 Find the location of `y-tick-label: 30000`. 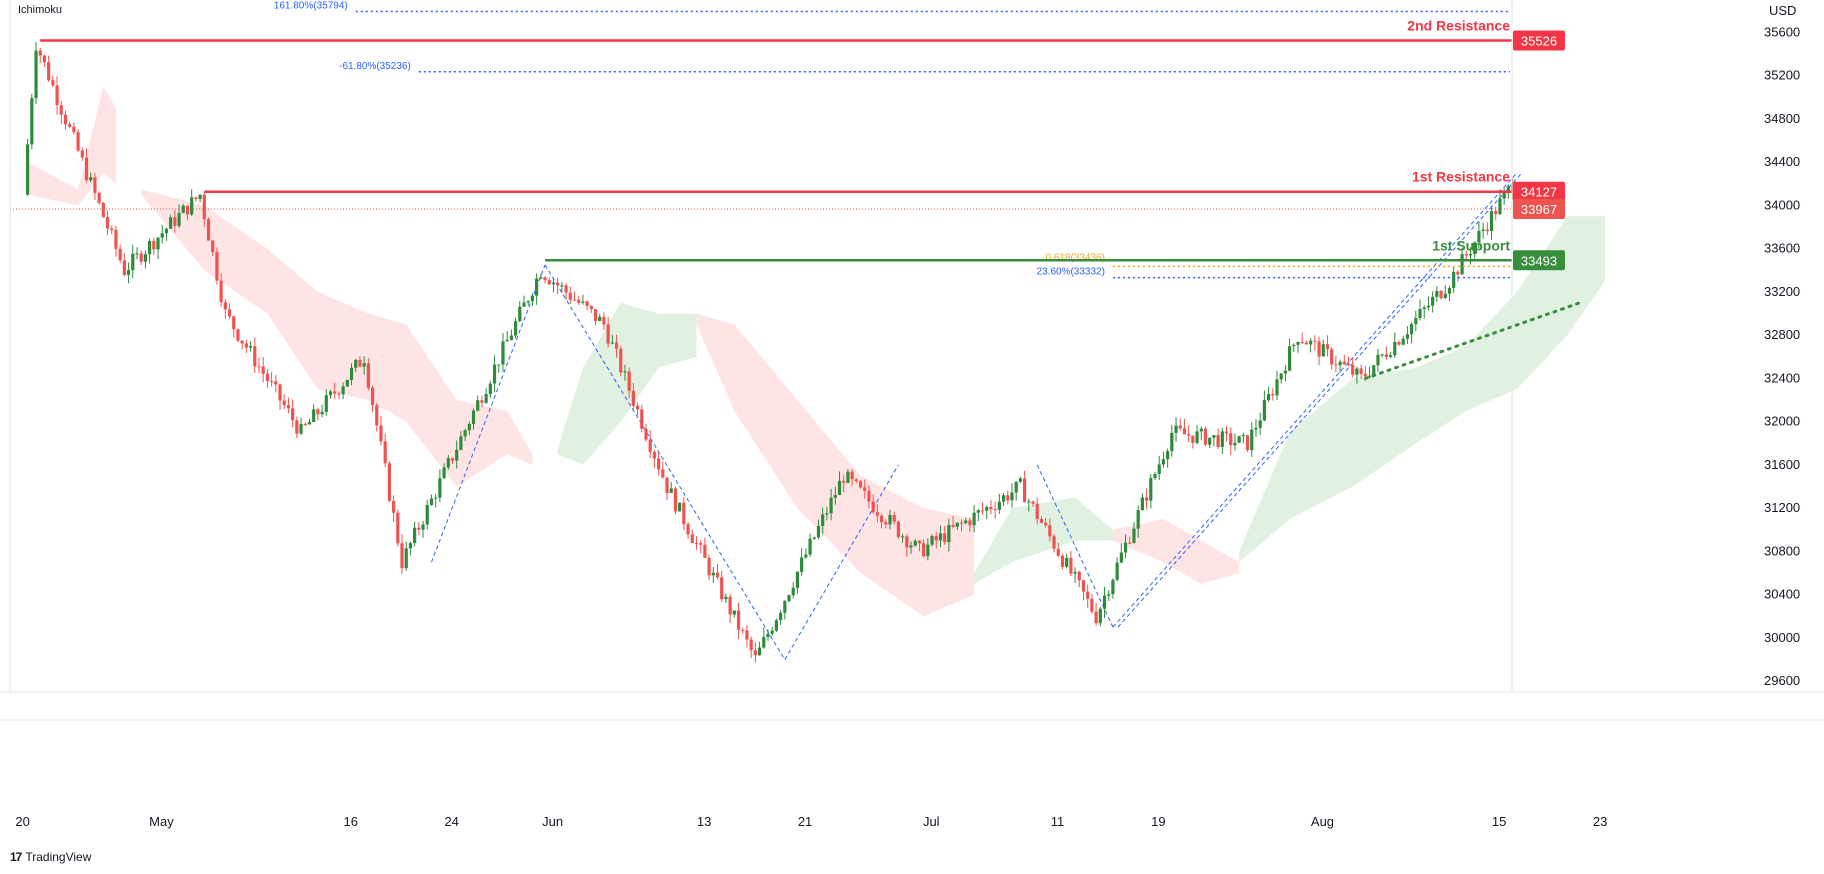

y-tick-label: 30000 is located at coordinates (1782, 637).